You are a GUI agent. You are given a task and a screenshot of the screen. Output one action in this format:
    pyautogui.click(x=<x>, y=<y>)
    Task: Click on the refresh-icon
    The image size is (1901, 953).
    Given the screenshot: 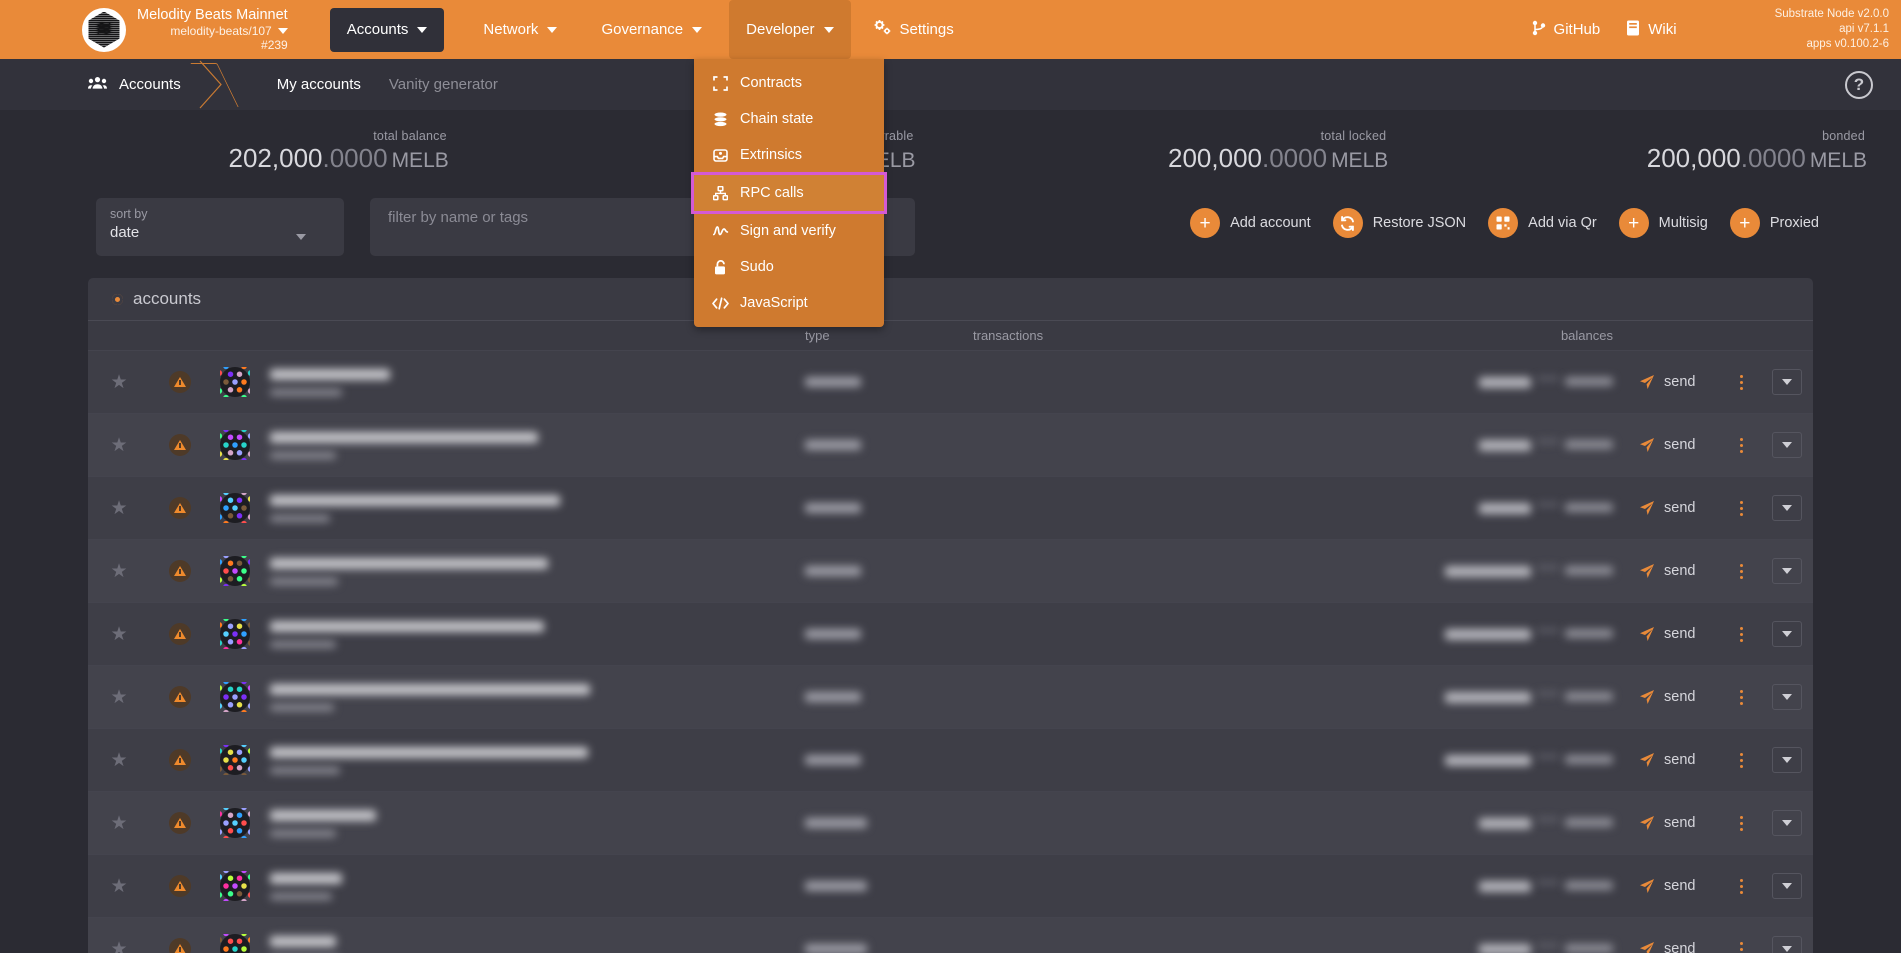 What is the action you would take?
    pyautogui.click(x=1347, y=223)
    